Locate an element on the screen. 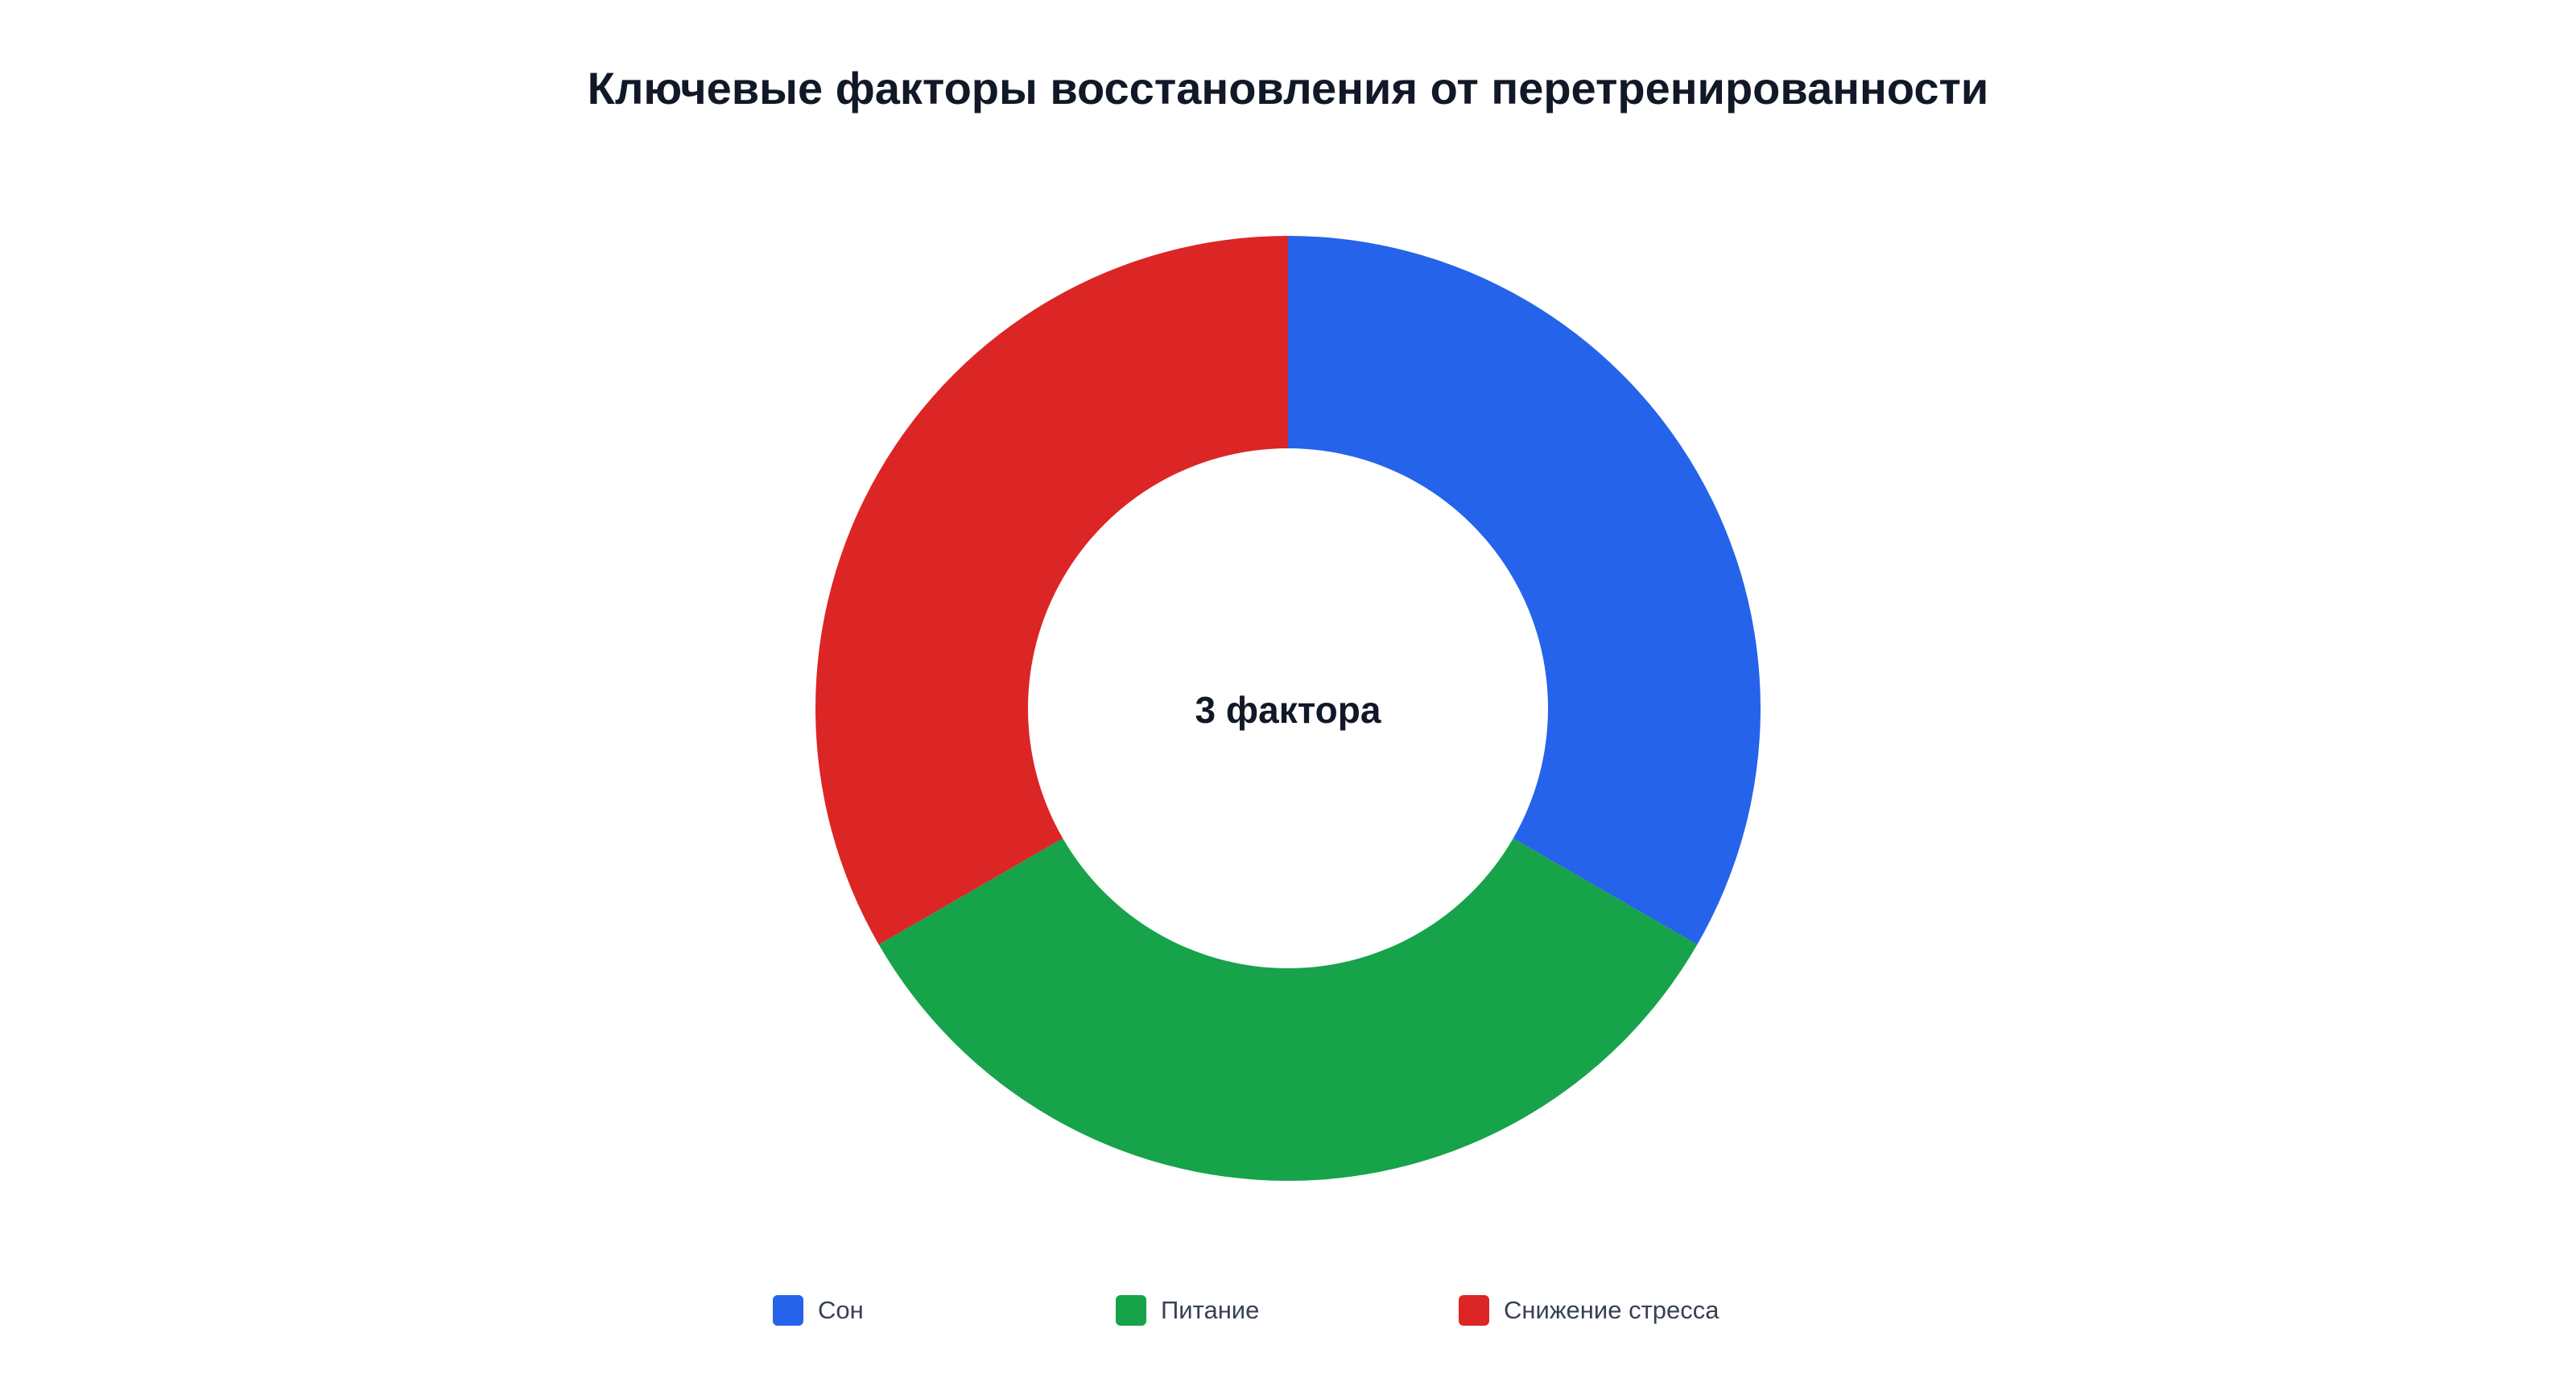  chart-legend: Сон Питание Снижение стресса is located at coordinates (1288, 1310).